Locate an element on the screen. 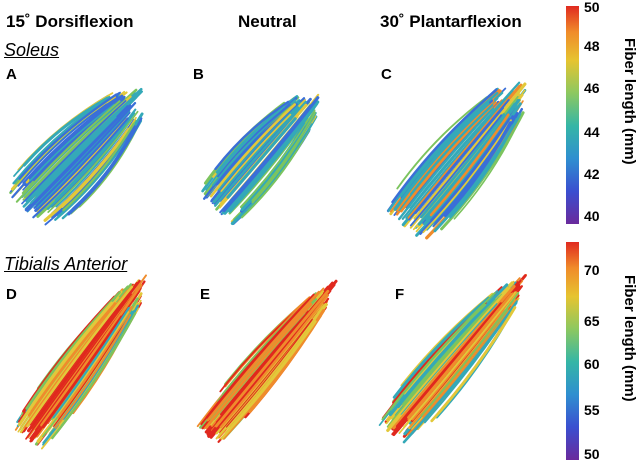 Image resolution: width=641 pixels, height=466 pixels. section-title-soleus: Soleus is located at coordinates (32, 50).